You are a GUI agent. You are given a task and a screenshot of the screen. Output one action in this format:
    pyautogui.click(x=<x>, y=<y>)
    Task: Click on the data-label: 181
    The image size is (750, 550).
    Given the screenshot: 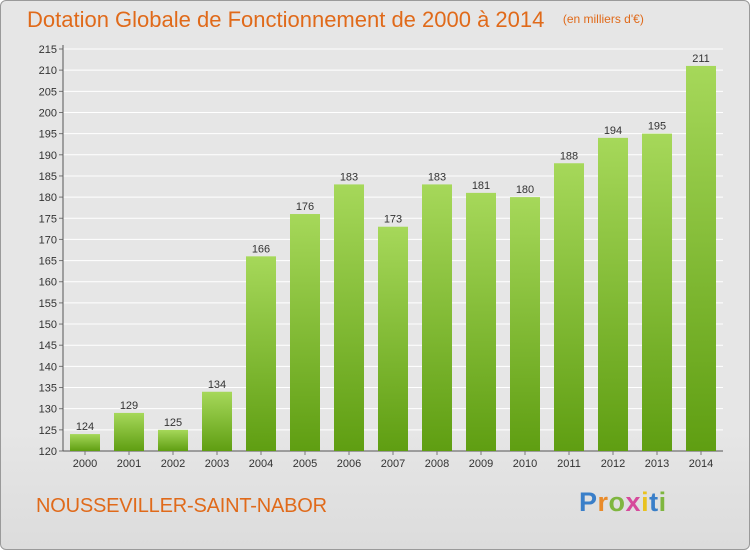 What is the action you would take?
    pyautogui.click(x=481, y=186)
    